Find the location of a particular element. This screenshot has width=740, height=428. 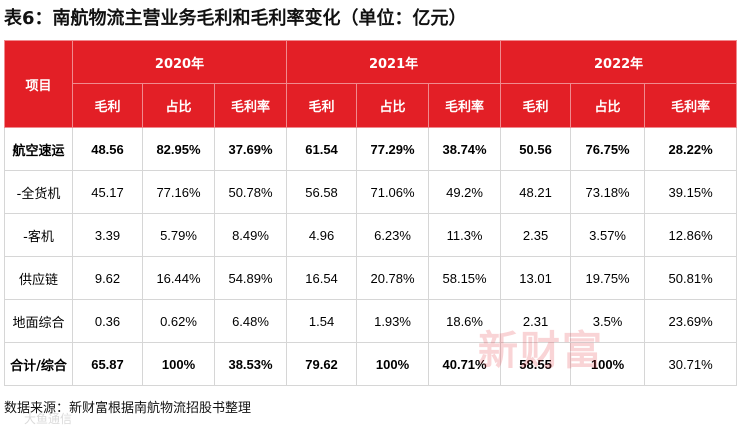

table-cell: 28.22% is located at coordinates (691, 149).